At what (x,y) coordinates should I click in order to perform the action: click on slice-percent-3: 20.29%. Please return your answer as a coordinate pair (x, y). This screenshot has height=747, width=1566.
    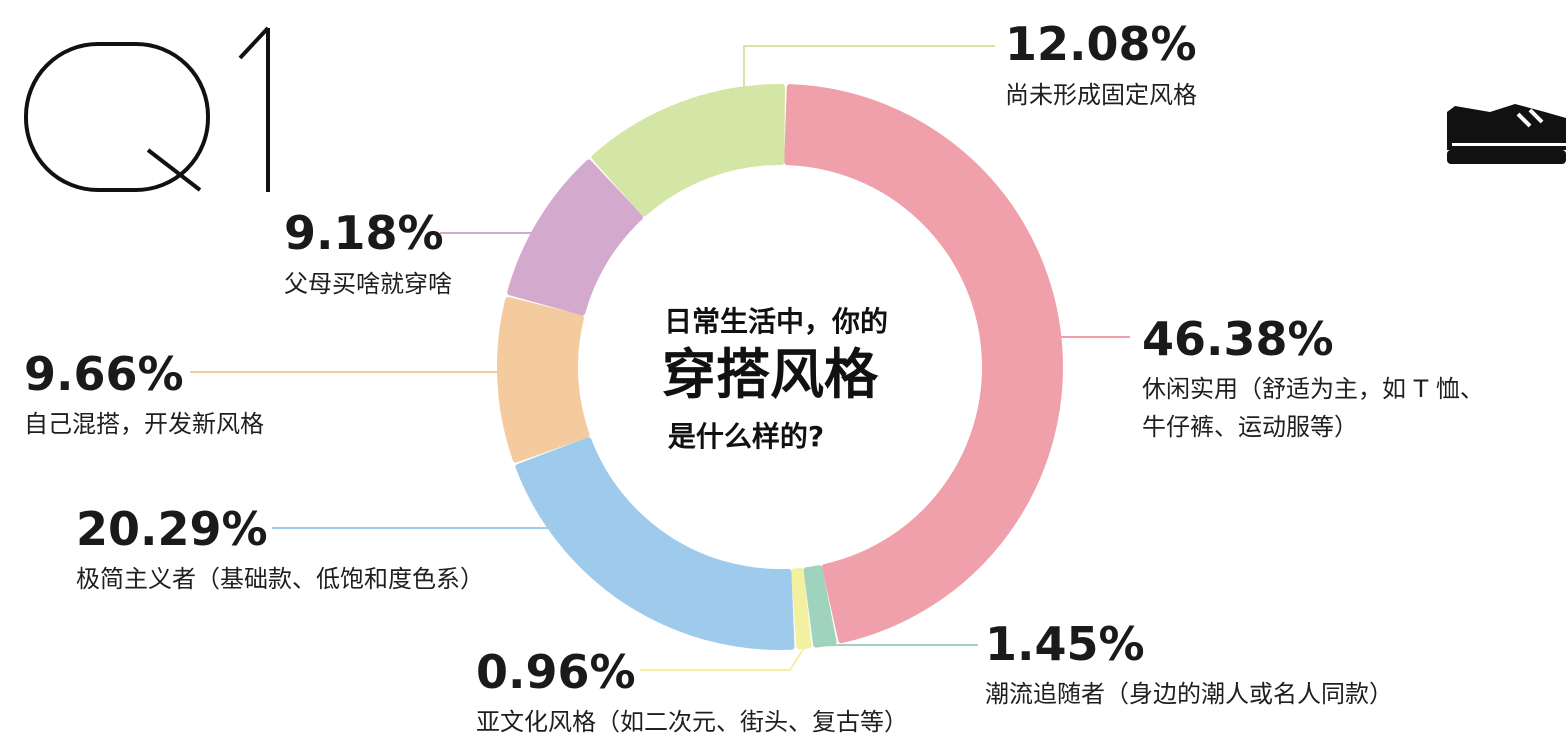
    Looking at the image, I should click on (172, 529).